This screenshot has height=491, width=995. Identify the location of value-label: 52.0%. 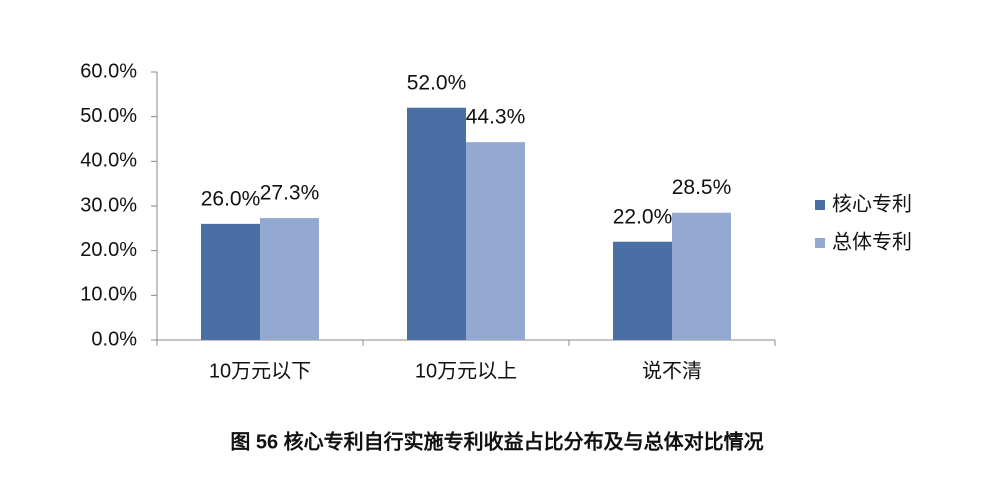
(437, 82).